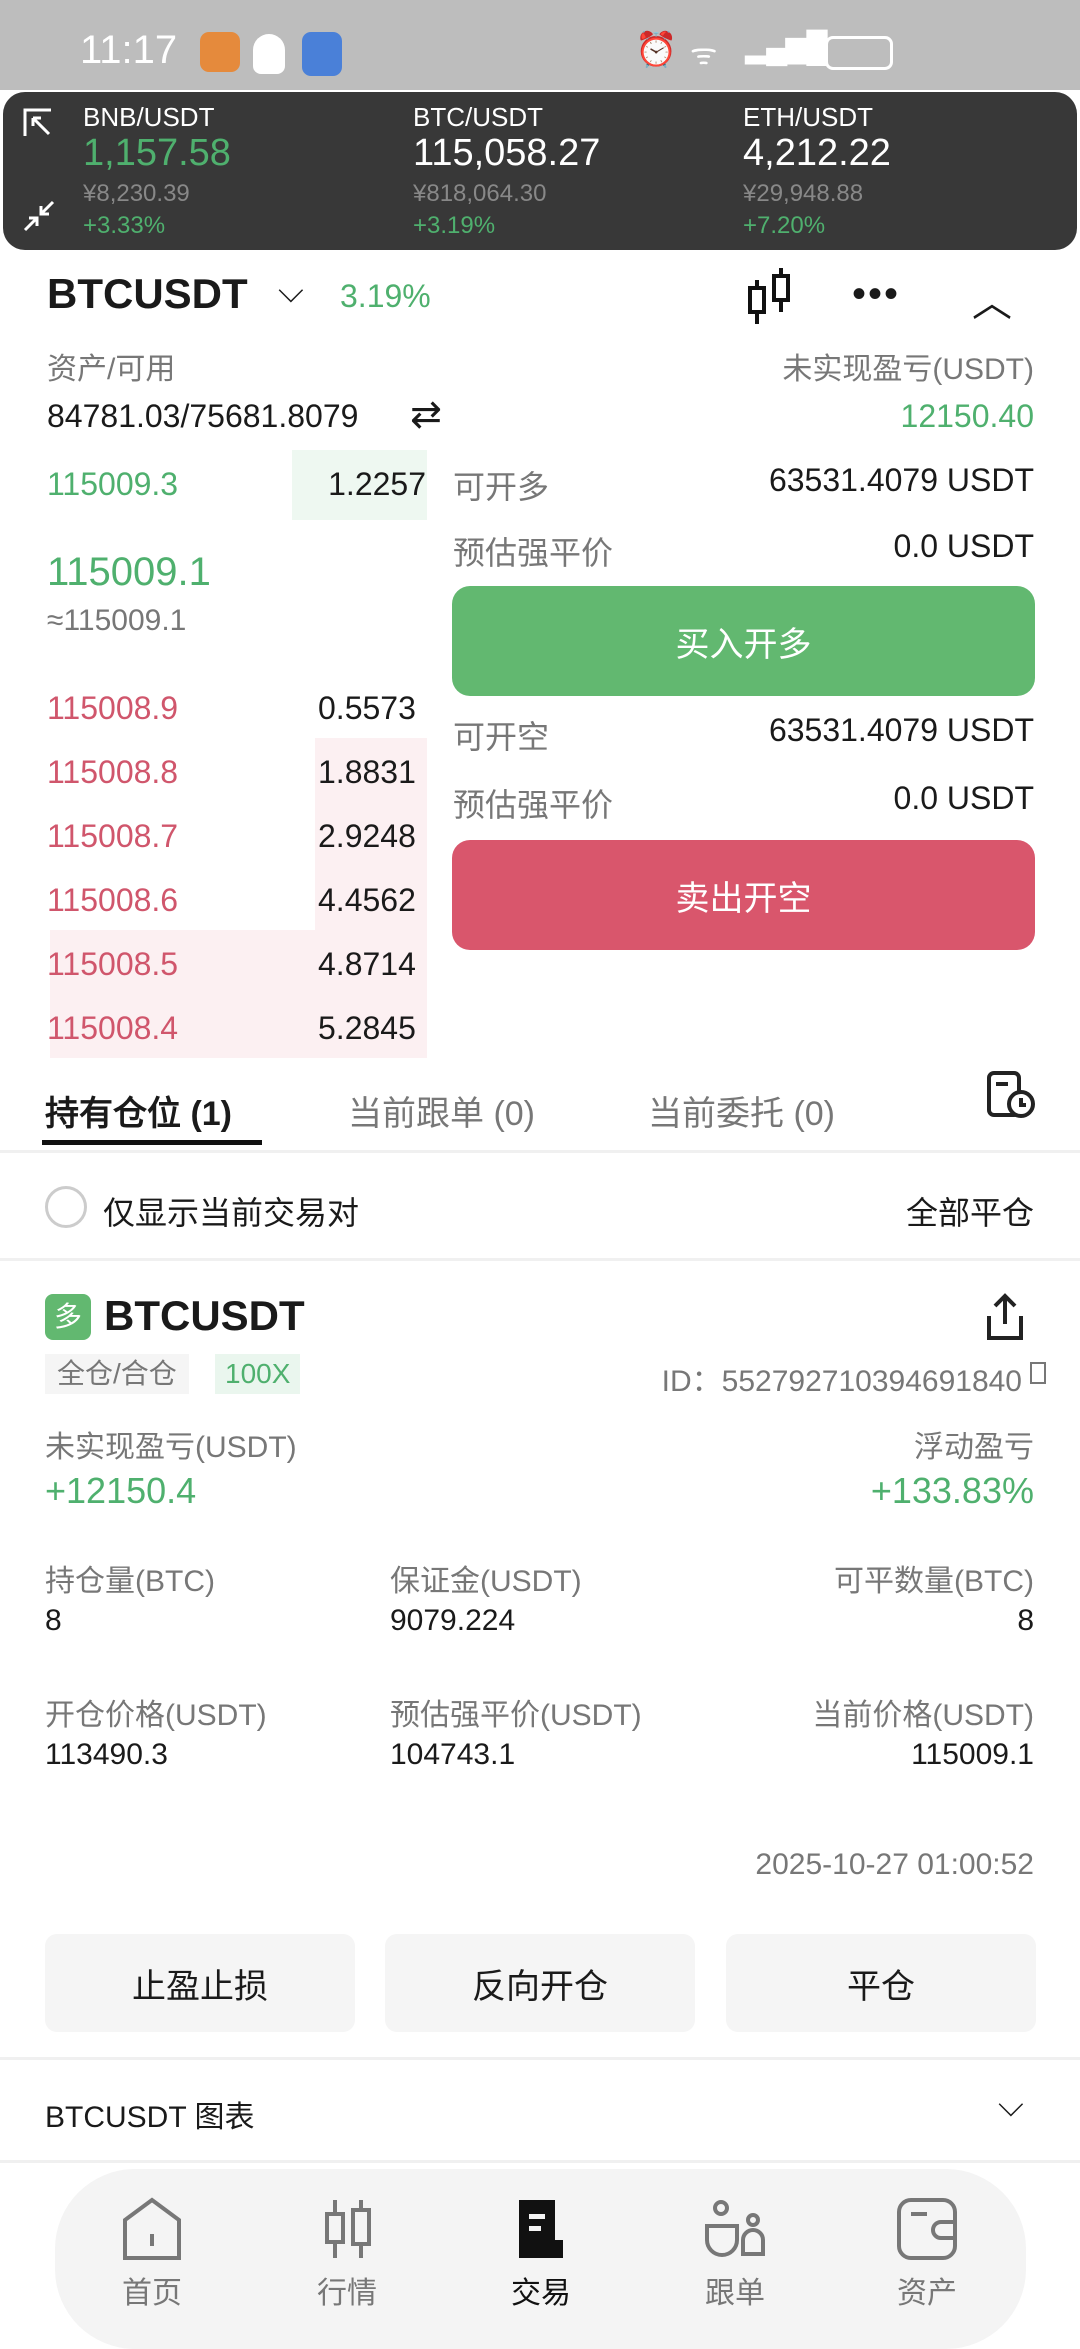  What do you see at coordinates (441, 1114) in the screenshot?
I see `tab-copy-orders: 当前跟单 (0)` at bounding box center [441, 1114].